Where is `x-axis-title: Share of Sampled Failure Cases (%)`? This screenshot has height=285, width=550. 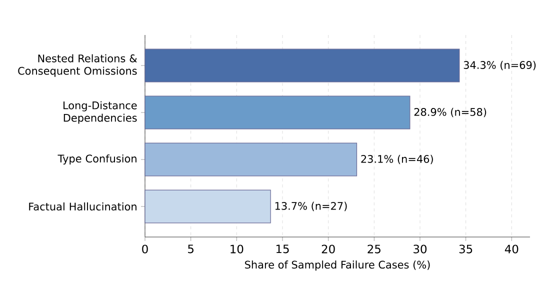 x-axis-title: Share of Sampled Failure Cases (%) is located at coordinates (337, 265).